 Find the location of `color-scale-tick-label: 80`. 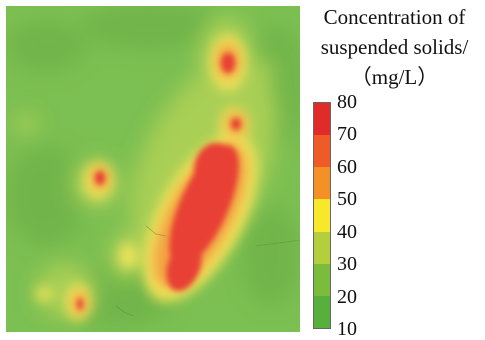

color-scale-tick-label: 80 is located at coordinates (347, 102).